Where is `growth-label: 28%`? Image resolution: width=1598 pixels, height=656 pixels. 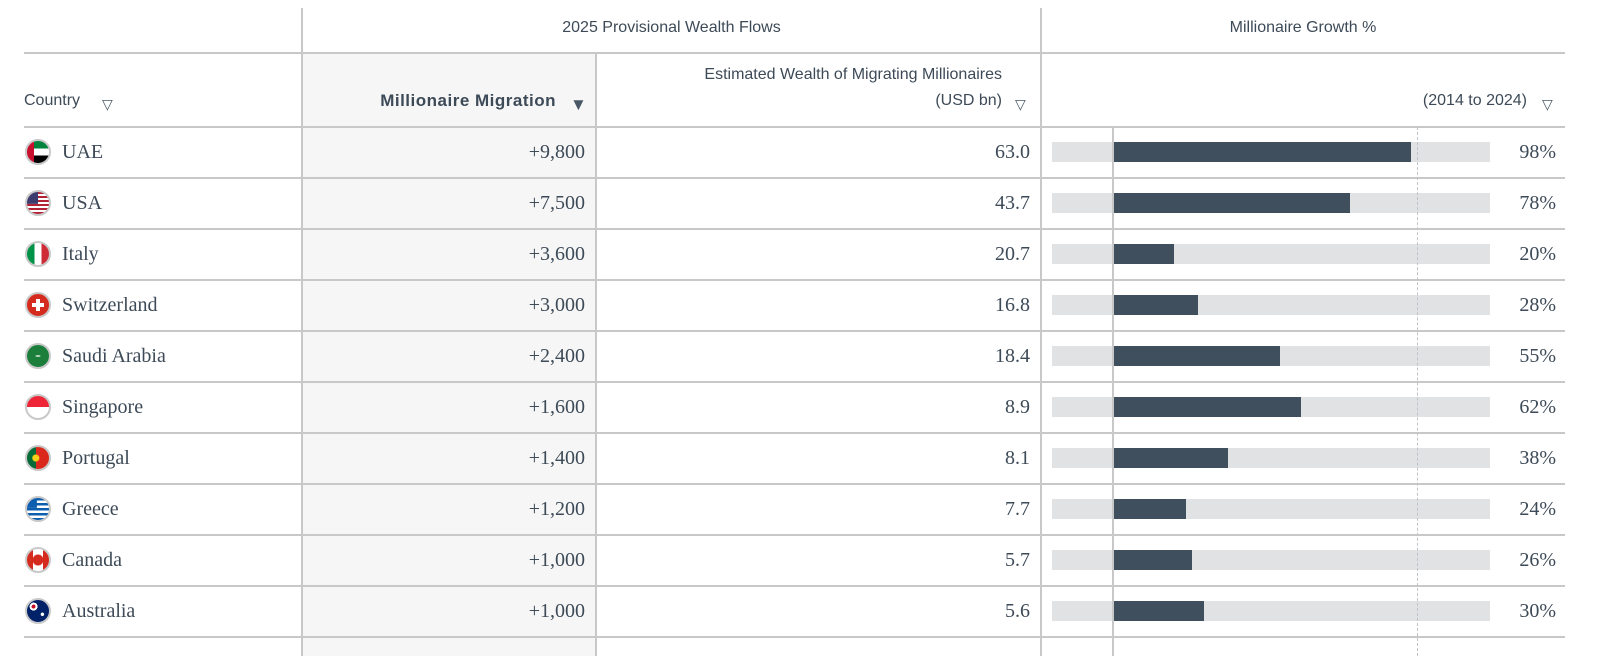 growth-label: 28% is located at coordinates (1537, 305).